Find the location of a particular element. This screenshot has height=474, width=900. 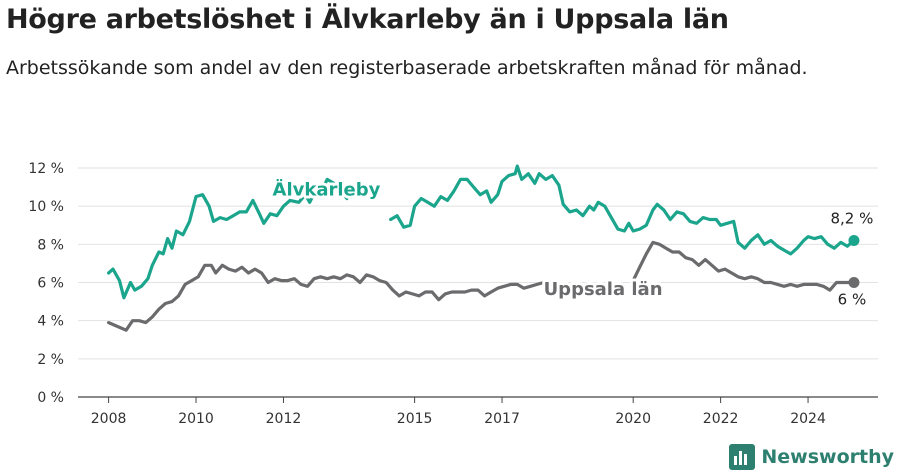

newsworthy-logo: Newsworthy is located at coordinates (811, 457).